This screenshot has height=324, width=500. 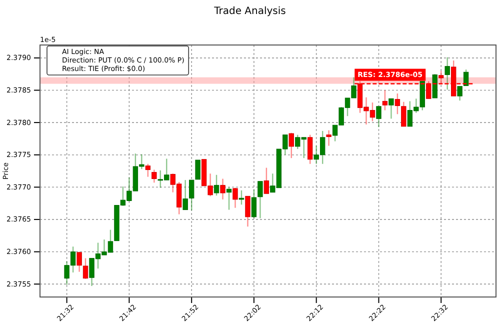 What do you see at coordinates (197, 169) in the screenshot?
I see `candlestick` at bounding box center [197, 169].